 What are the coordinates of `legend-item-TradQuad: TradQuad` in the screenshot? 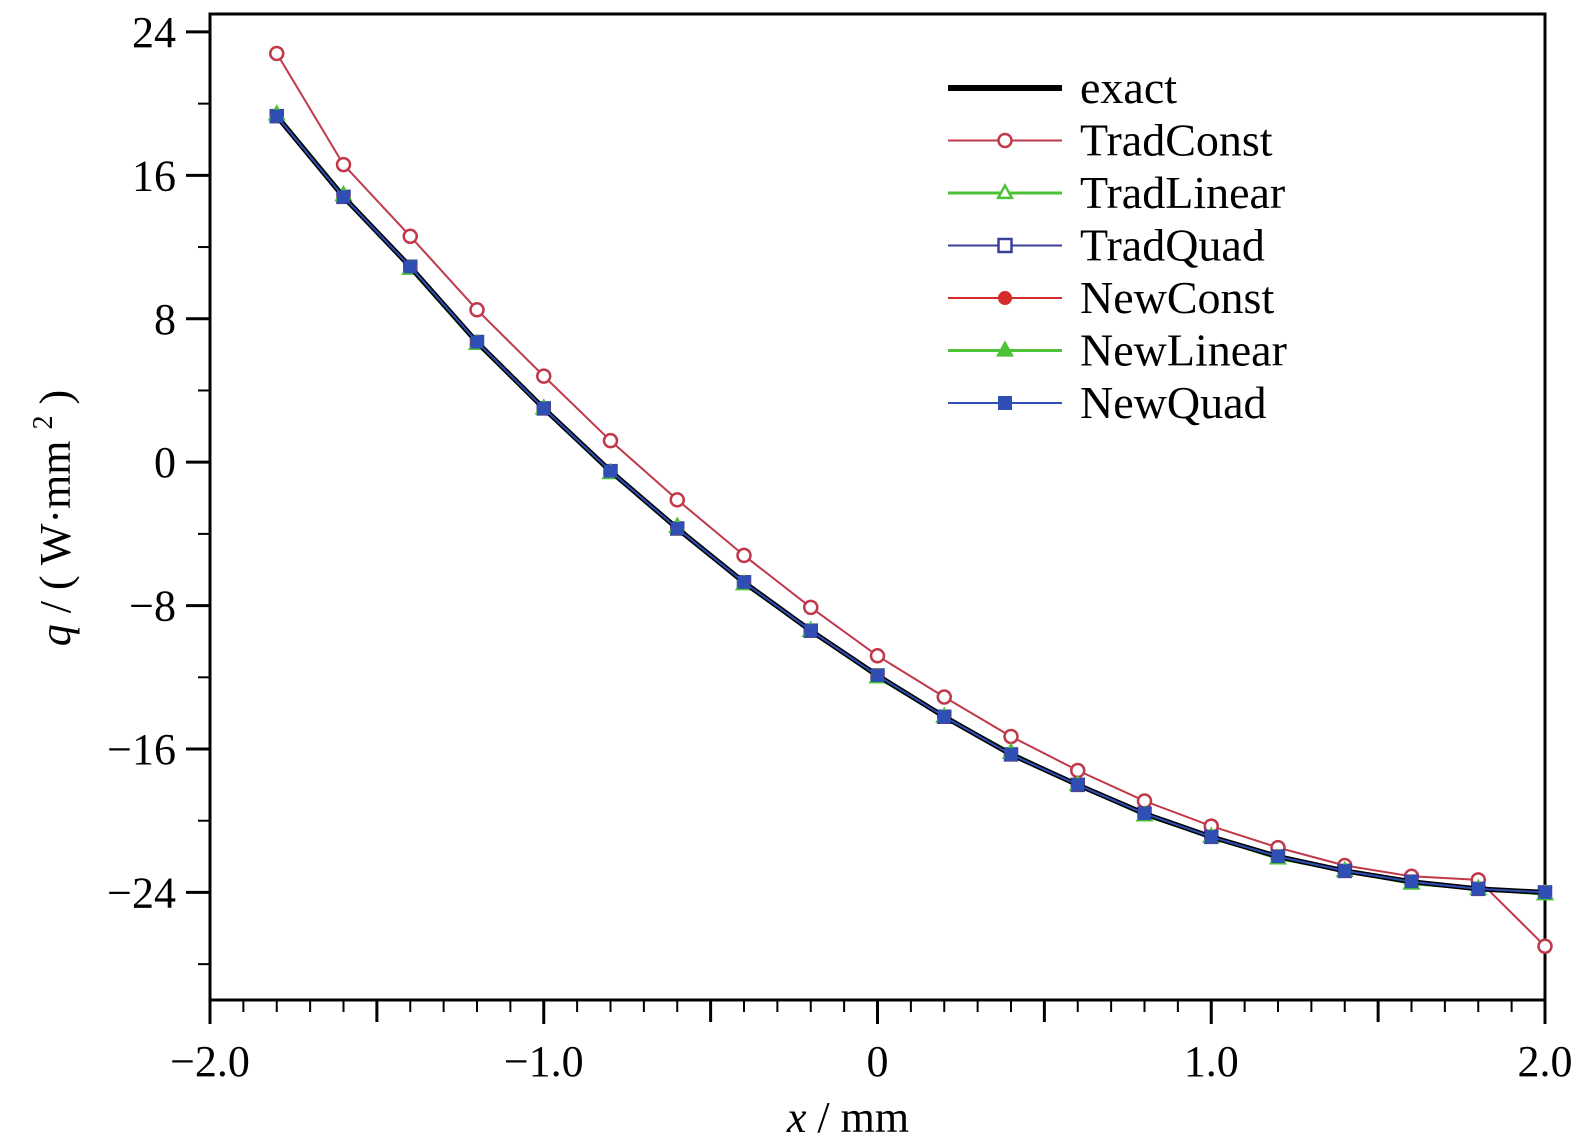 It's located at (1106, 245).